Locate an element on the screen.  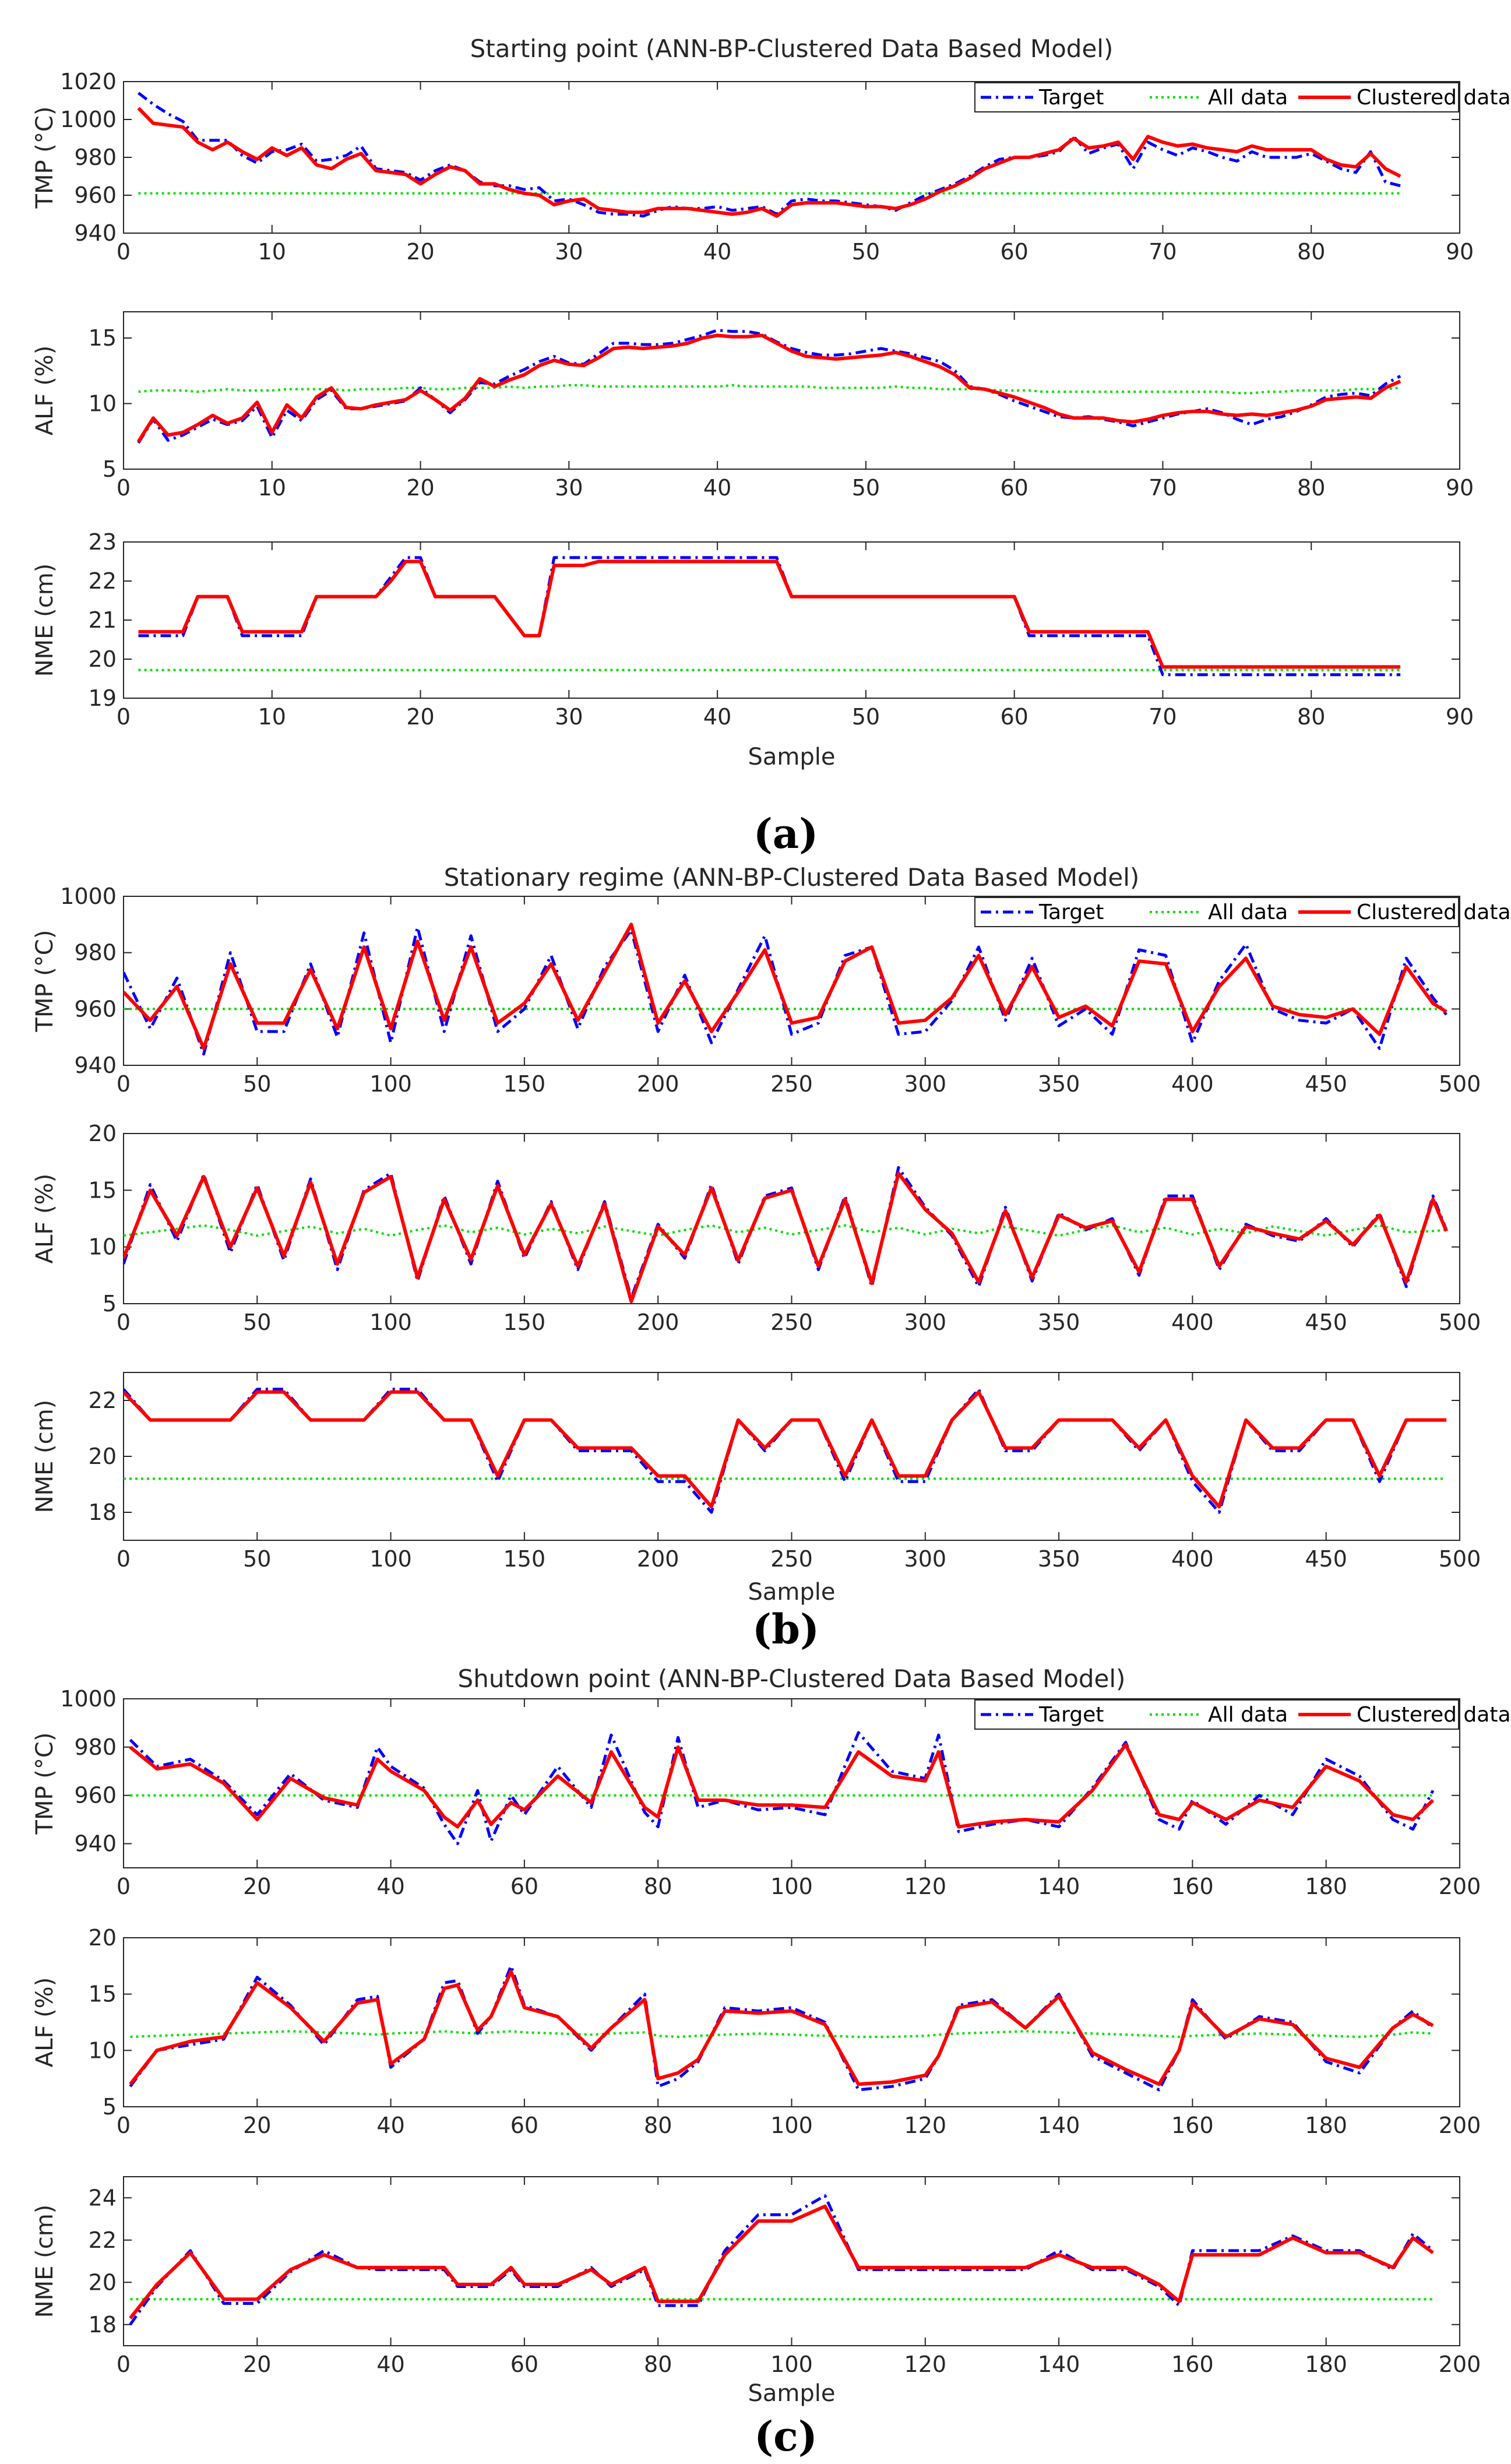
y-axis-label: ALF (%) is located at coordinates (45, 1219).